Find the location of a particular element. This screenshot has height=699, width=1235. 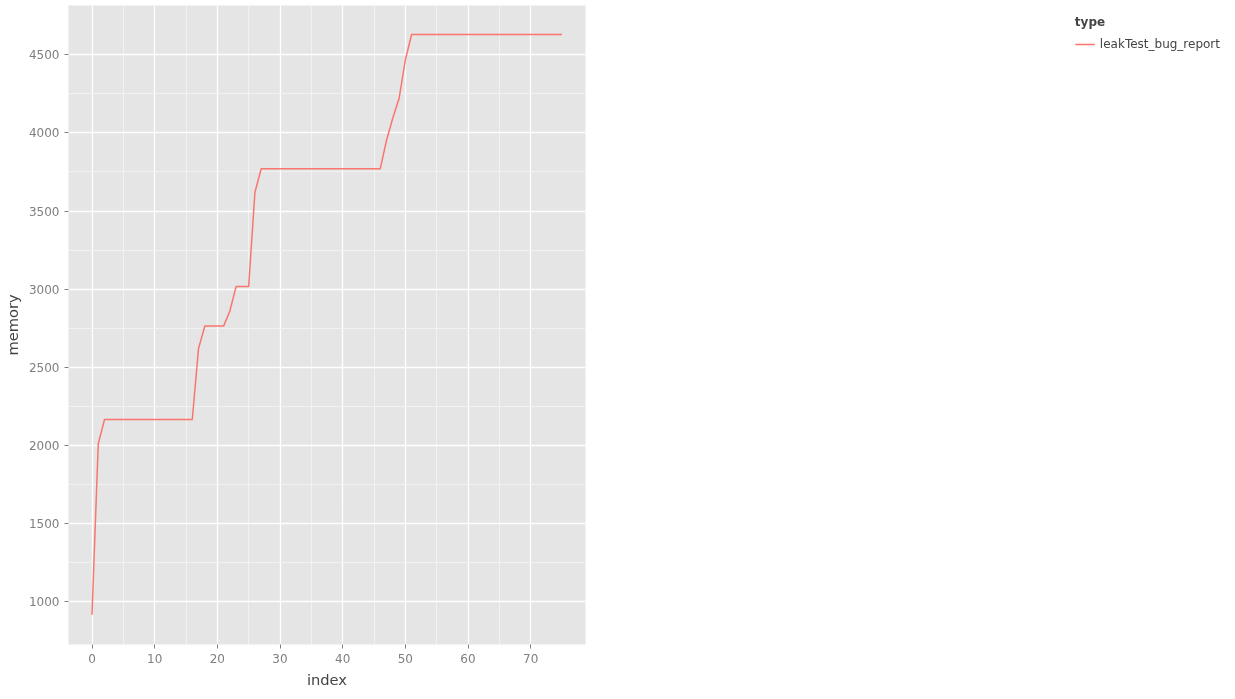

x-tick-label: 10 is located at coordinates (155, 658).